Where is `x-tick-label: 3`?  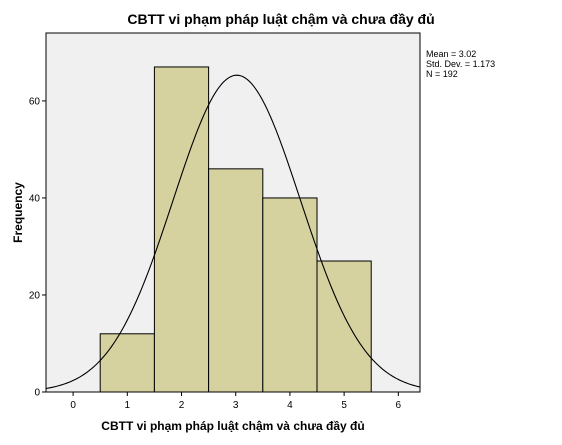 x-tick-label: 3 is located at coordinates (236, 405).